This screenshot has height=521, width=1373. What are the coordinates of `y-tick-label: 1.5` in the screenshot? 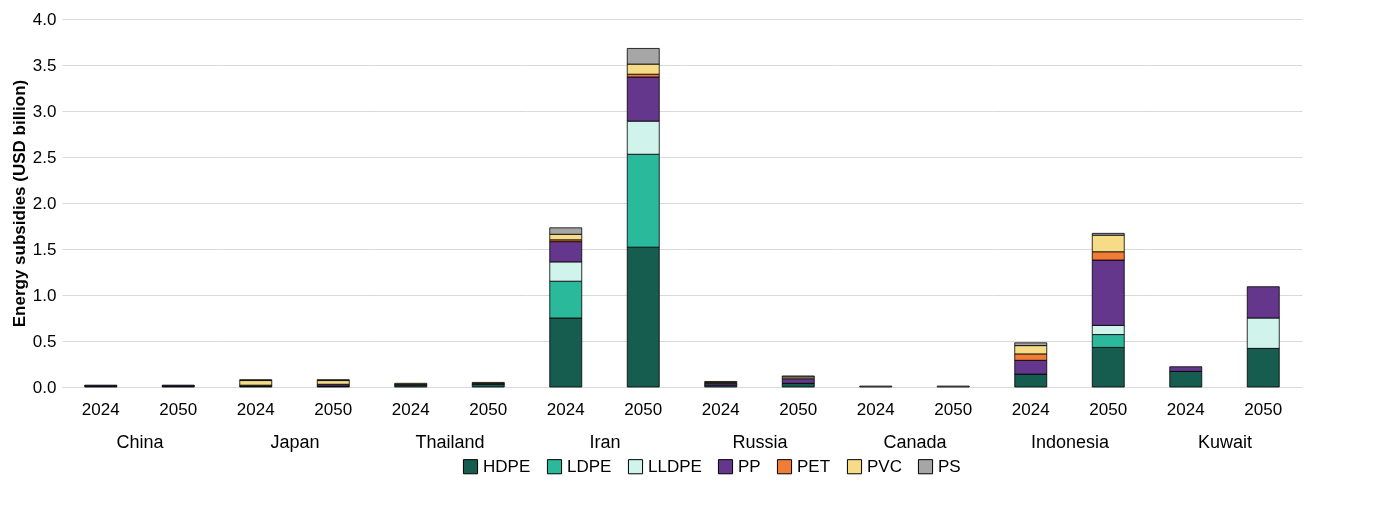 It's located at (44, 249).